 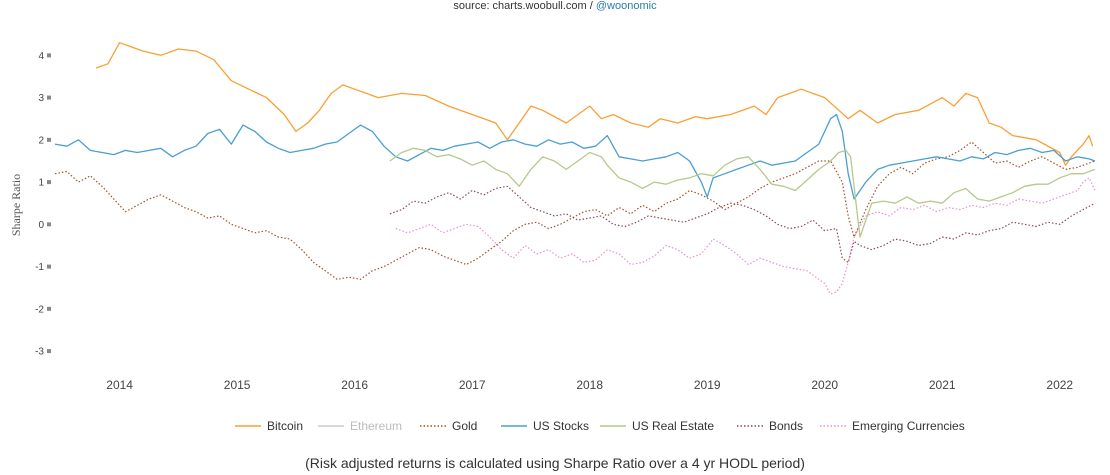 I want to click on y-tick-label: 0, so click(x=41, y=225).